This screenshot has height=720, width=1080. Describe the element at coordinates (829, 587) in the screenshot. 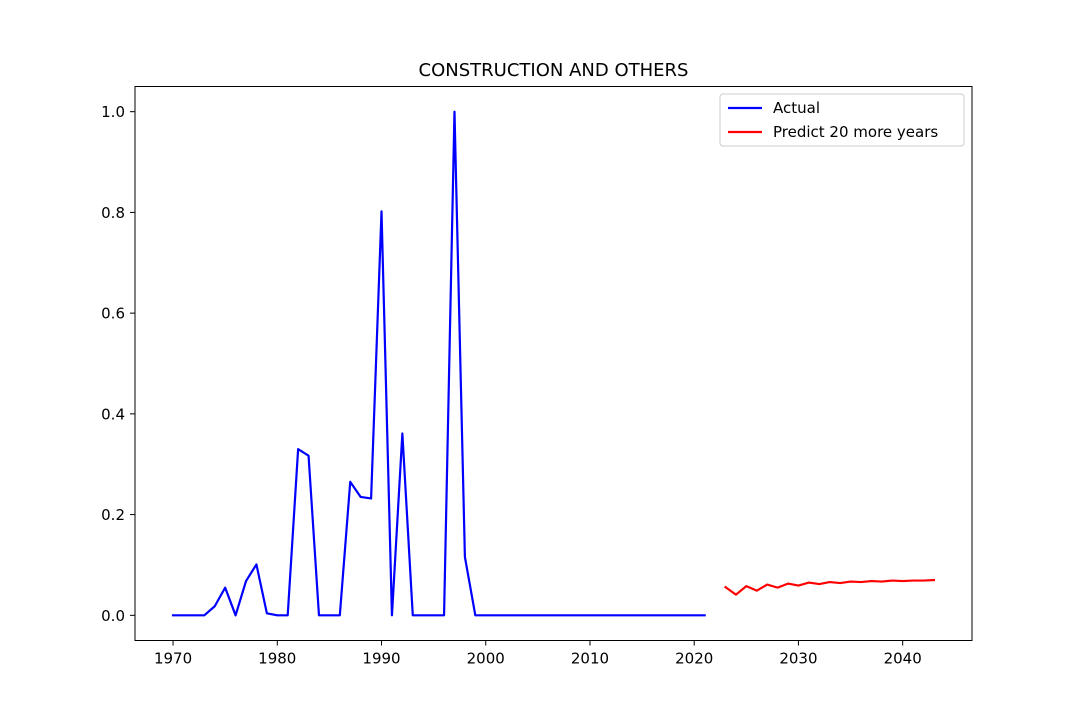

I see `series-line-predict` at that location.